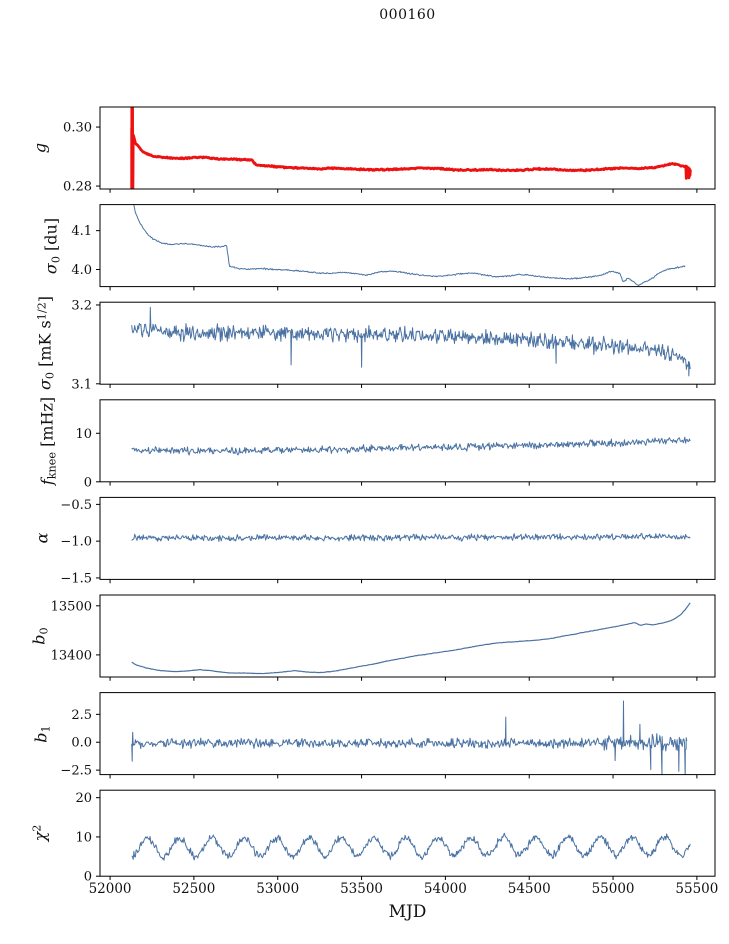  I want to click on panel-b1: 2.5 0.0 −2.5, so click(388, 735).